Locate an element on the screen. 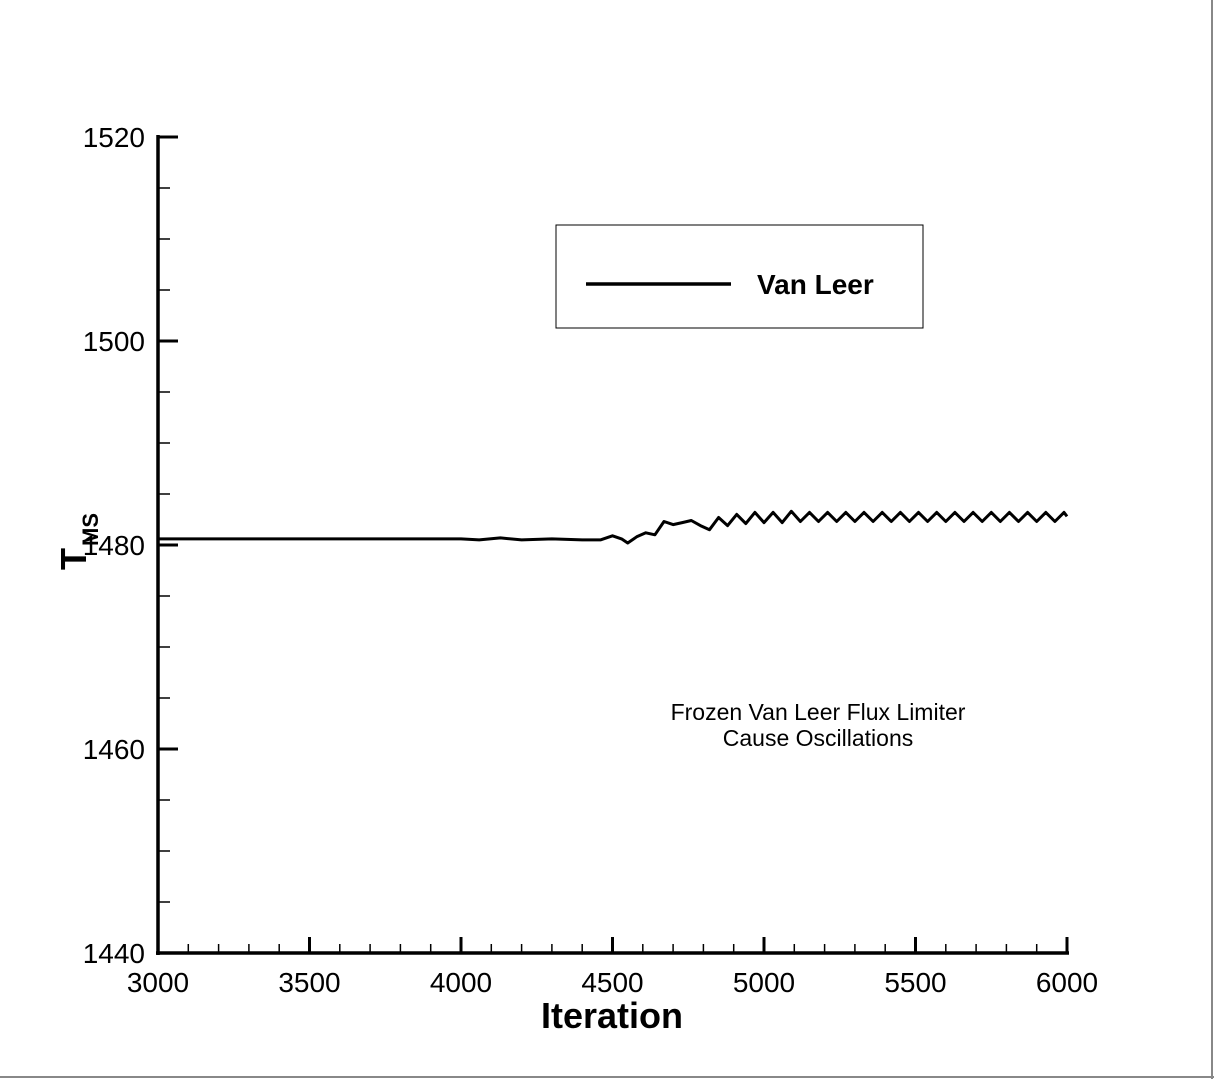  series-layer is located at coordinates (613, 527).